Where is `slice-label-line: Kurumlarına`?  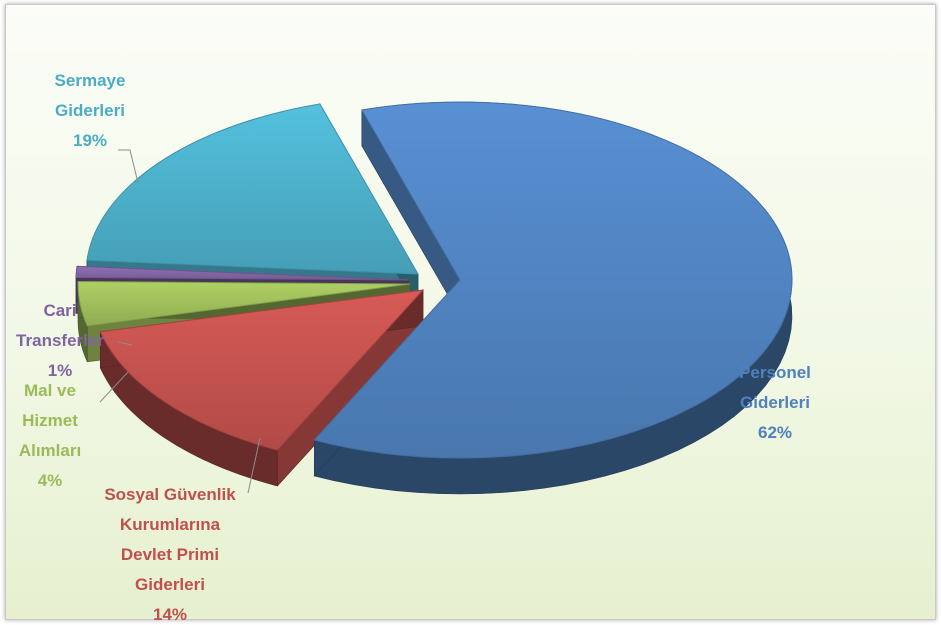 slice-label-line: Kurumlarına is located at coordinates (170, 524).